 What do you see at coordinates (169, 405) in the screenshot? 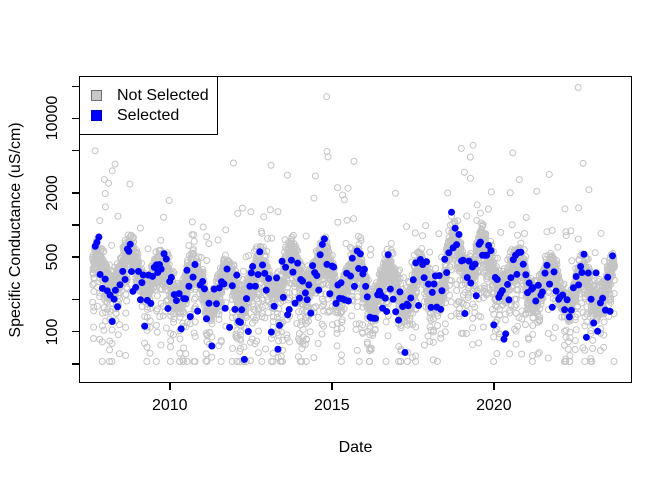
I see `x-tick-label: 2010` at bounding box center [169, 405].